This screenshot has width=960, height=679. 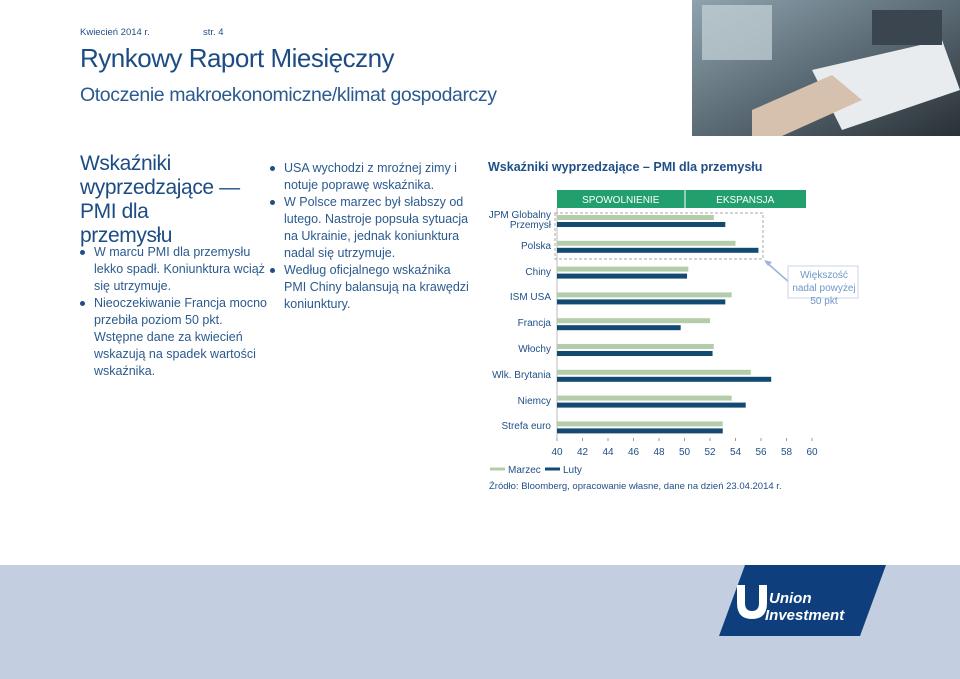 I want to click on legend-label: Luty, so click(x=572, y=470).